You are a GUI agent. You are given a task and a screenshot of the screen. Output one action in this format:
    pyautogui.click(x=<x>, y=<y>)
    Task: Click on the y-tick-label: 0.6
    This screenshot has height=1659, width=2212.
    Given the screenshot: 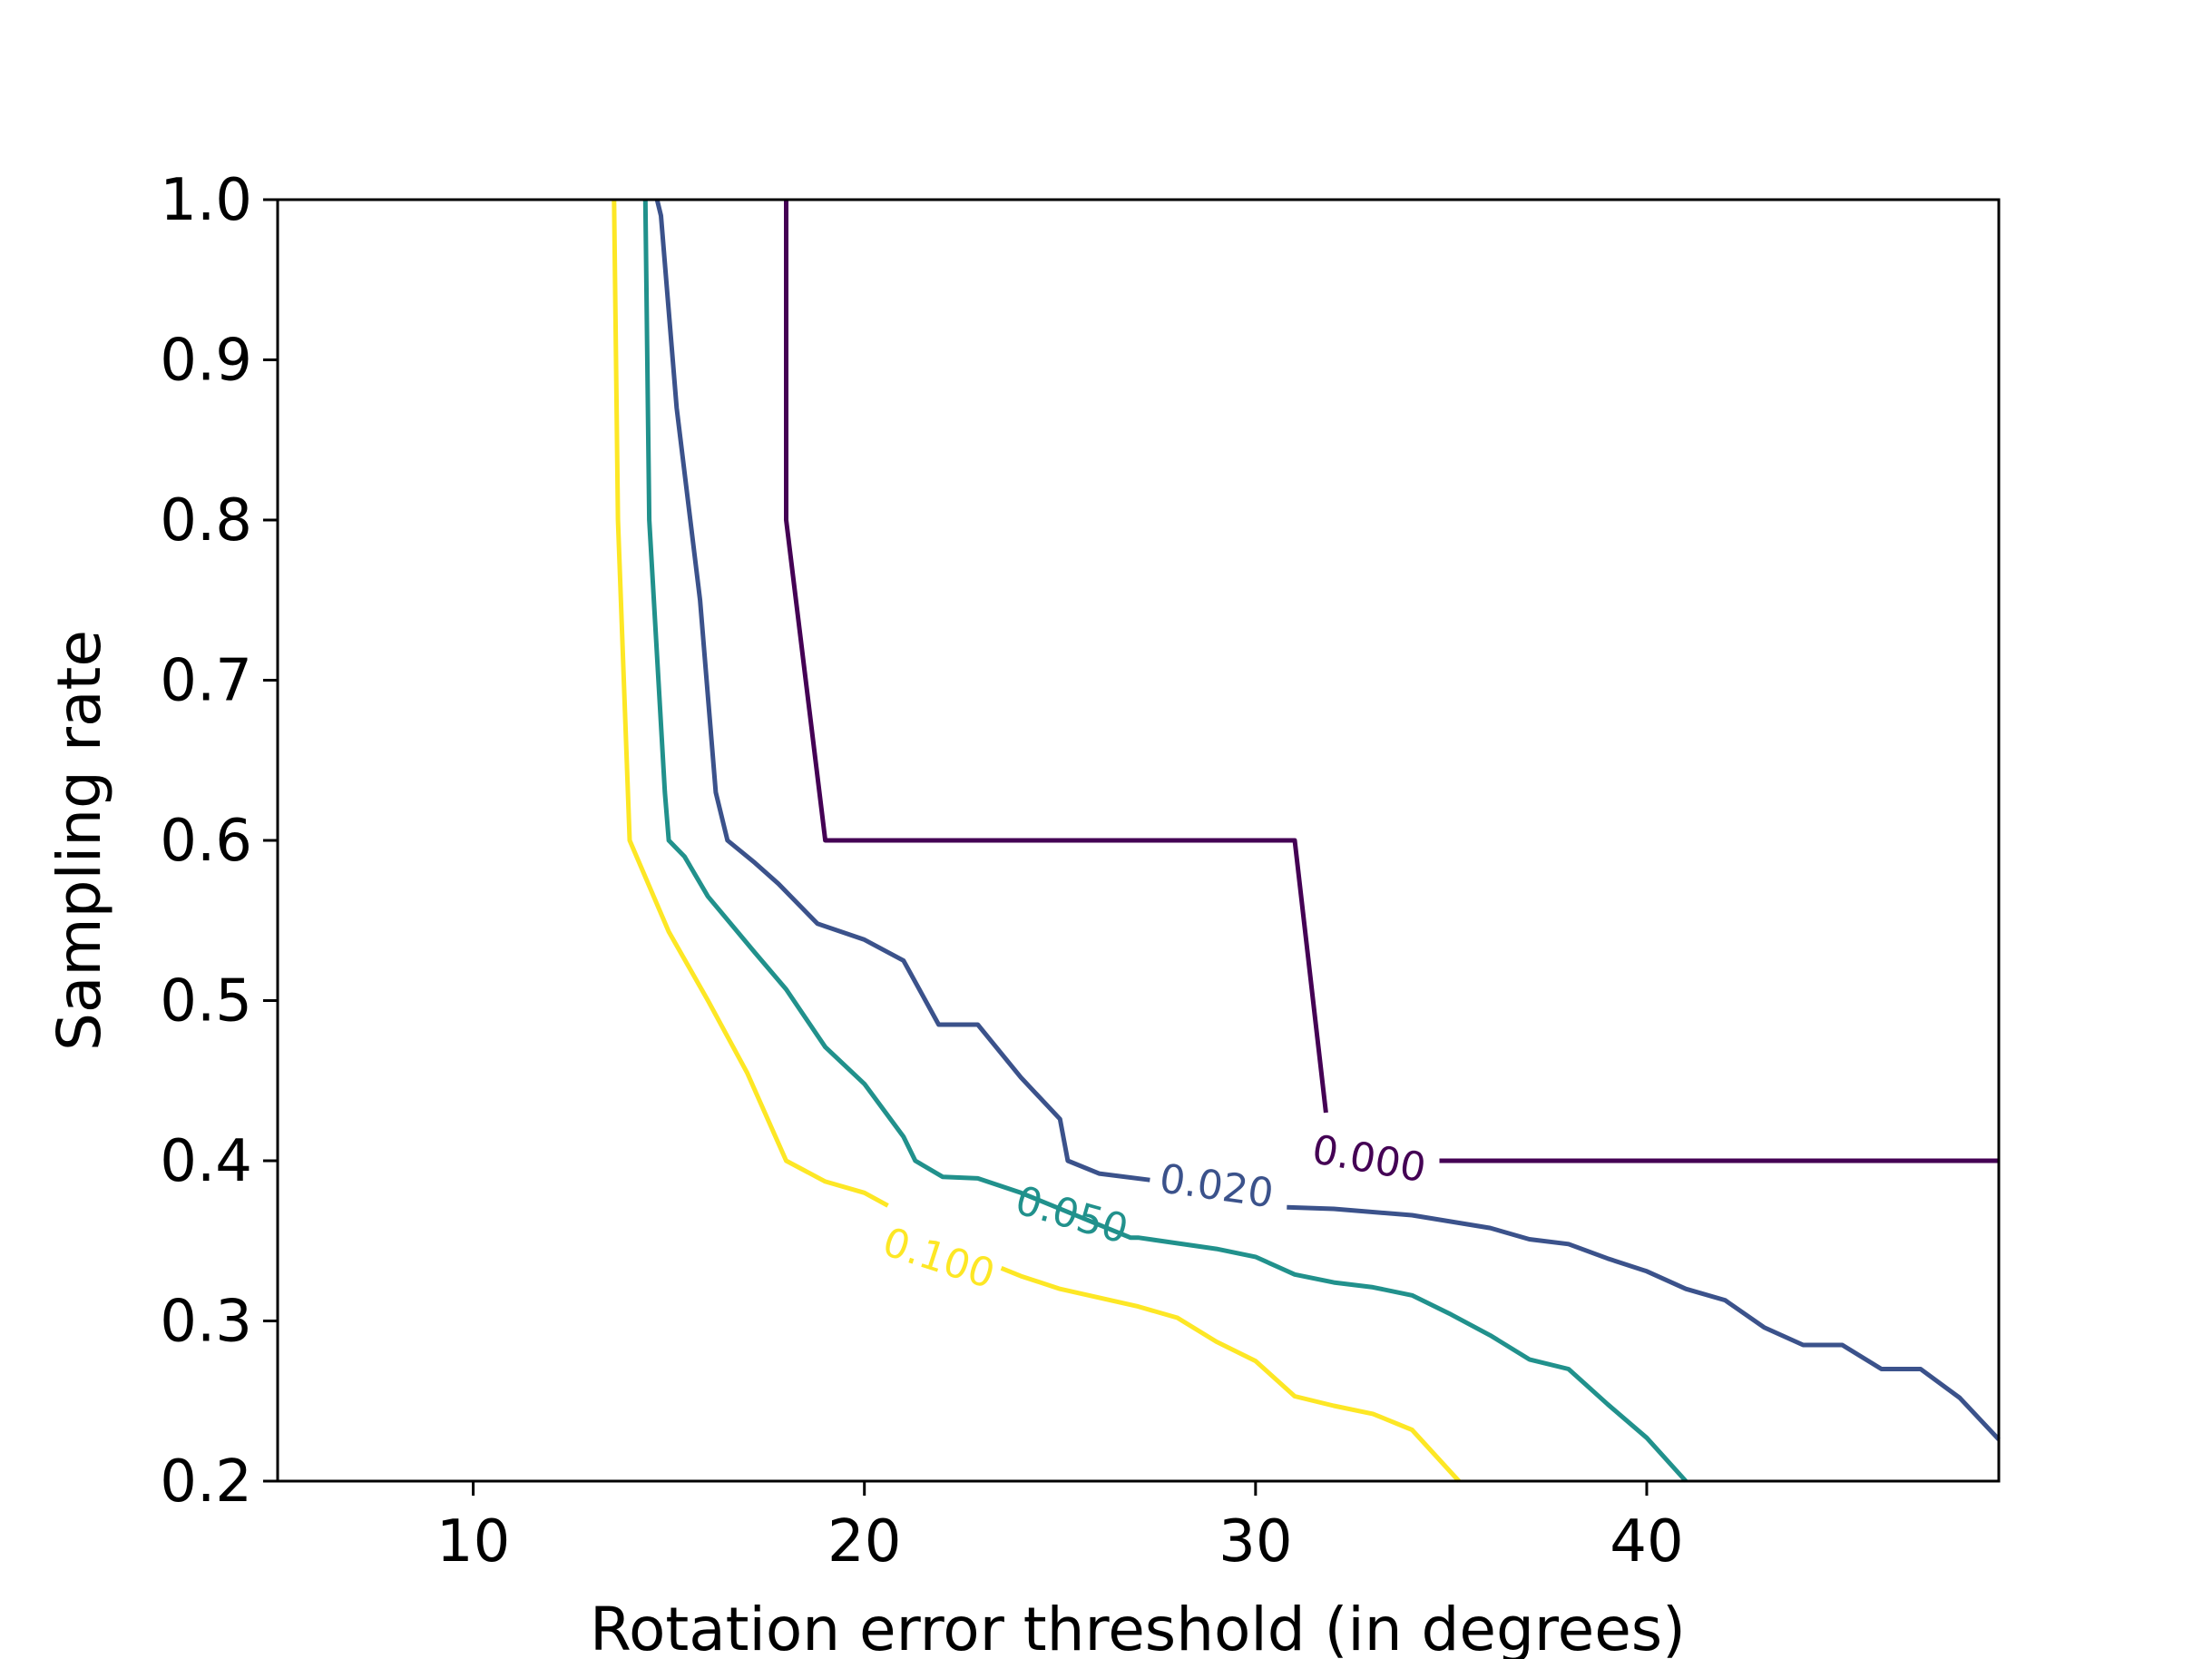 What is the action you would take?
    pyautogui.click(x=206, y=841)
    